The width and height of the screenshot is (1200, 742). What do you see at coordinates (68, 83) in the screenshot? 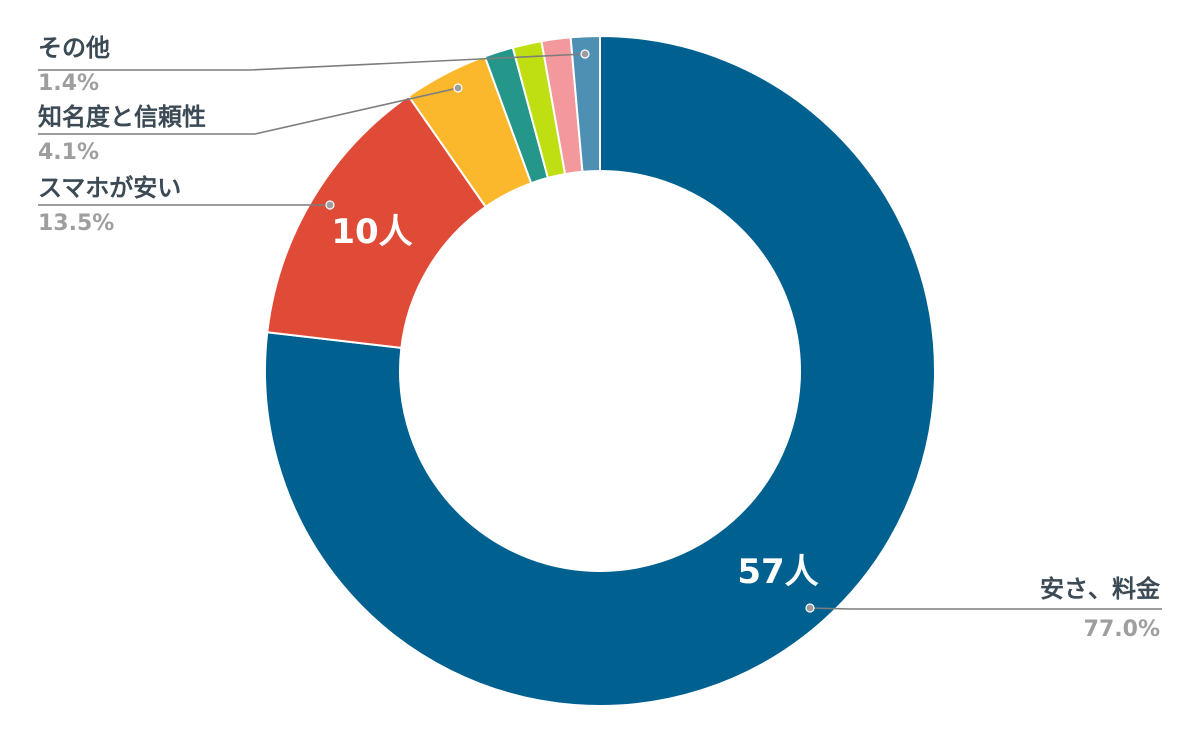
I see `slice-7-percent-label: 1.4%` at bounding box center [68, 83].